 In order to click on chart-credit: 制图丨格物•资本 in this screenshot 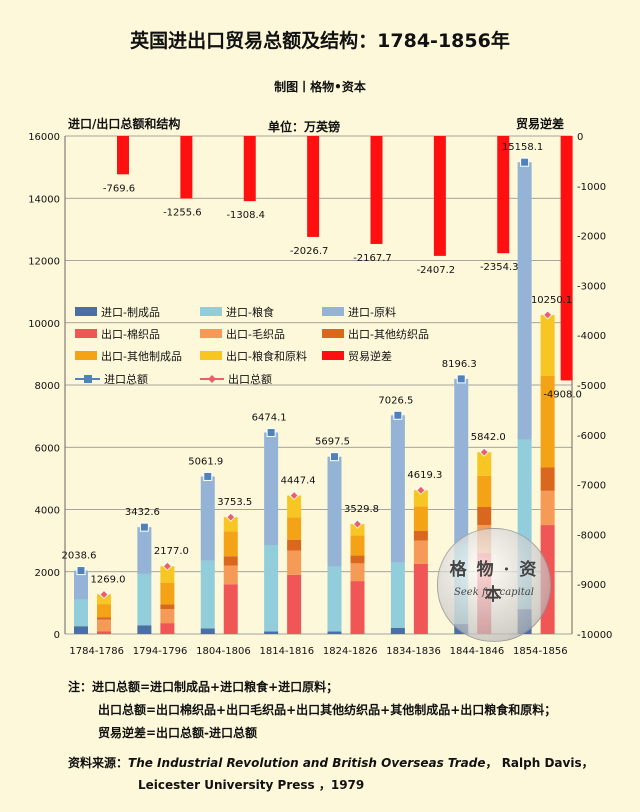, I will do `click(320, 87)`.